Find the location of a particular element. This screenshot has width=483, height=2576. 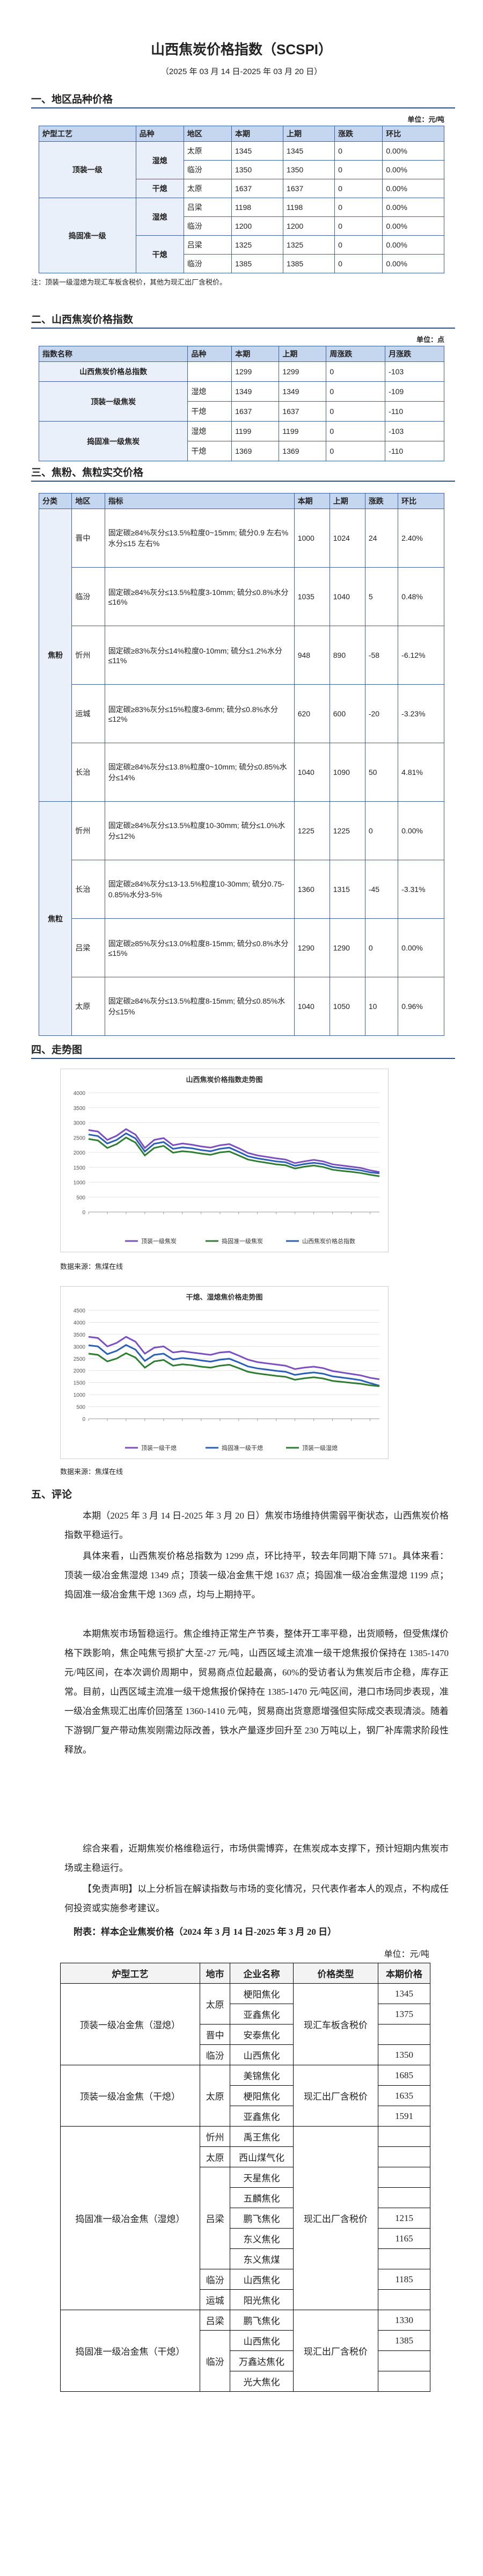

table-header-row: 指数名称 品种 本期 上期 周涨跌 月涨跌 is located at coordinates (241, 354).